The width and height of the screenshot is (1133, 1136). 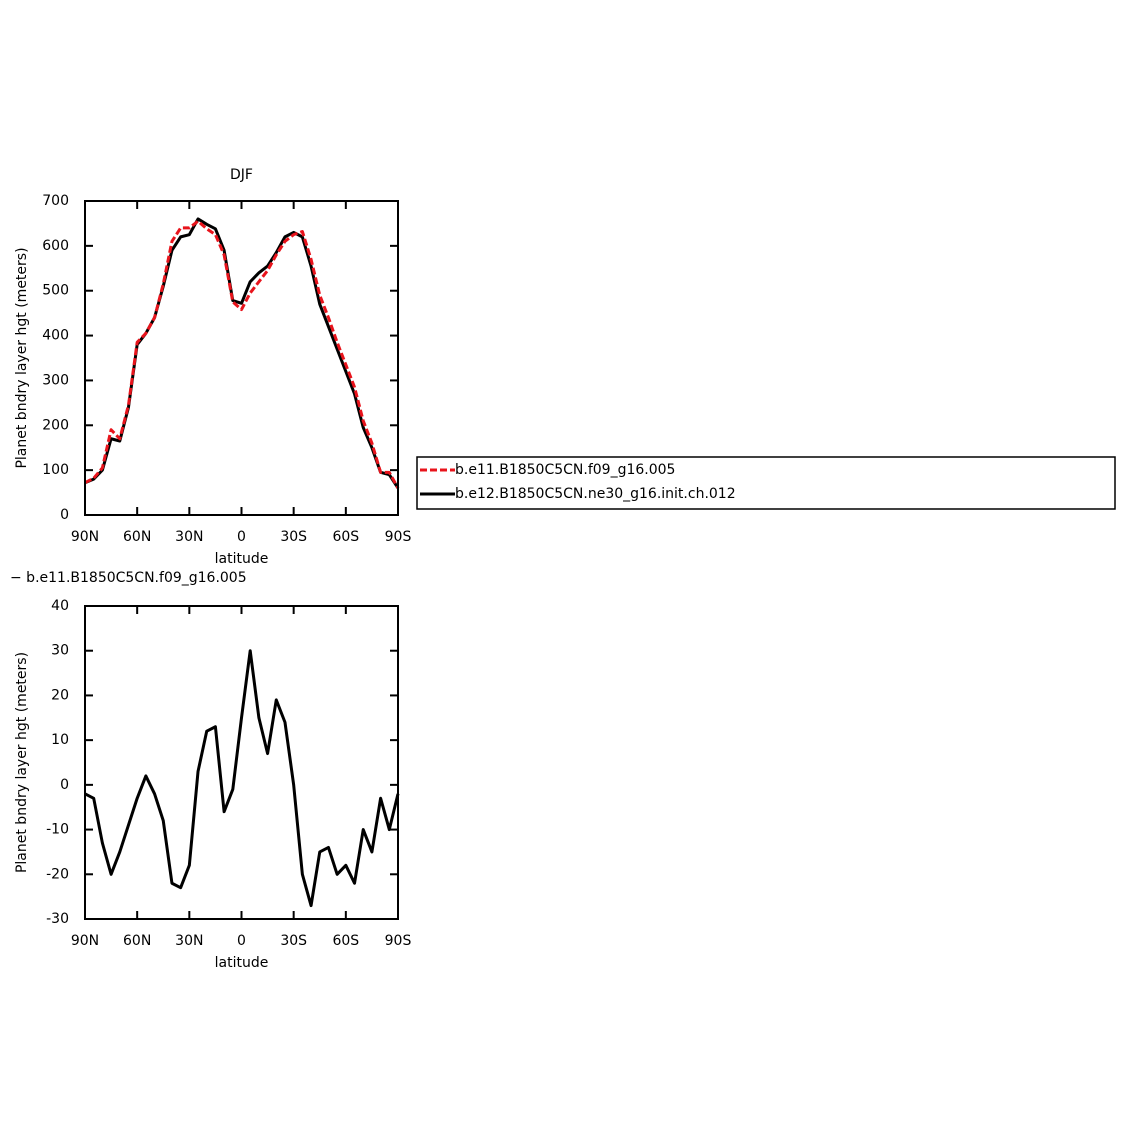 What do you see at coordinates (60, 740) in the screenshot?
I see `y-tick-label: 10` at bounding box center [60, 740].